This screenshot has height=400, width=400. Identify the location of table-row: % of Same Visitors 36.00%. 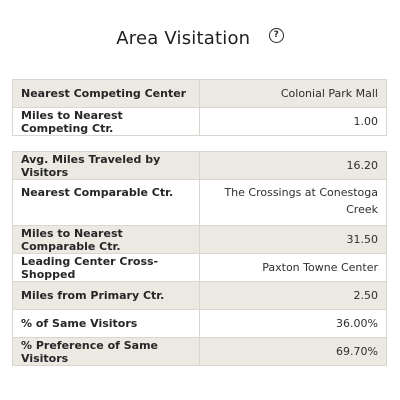
(199, 323).